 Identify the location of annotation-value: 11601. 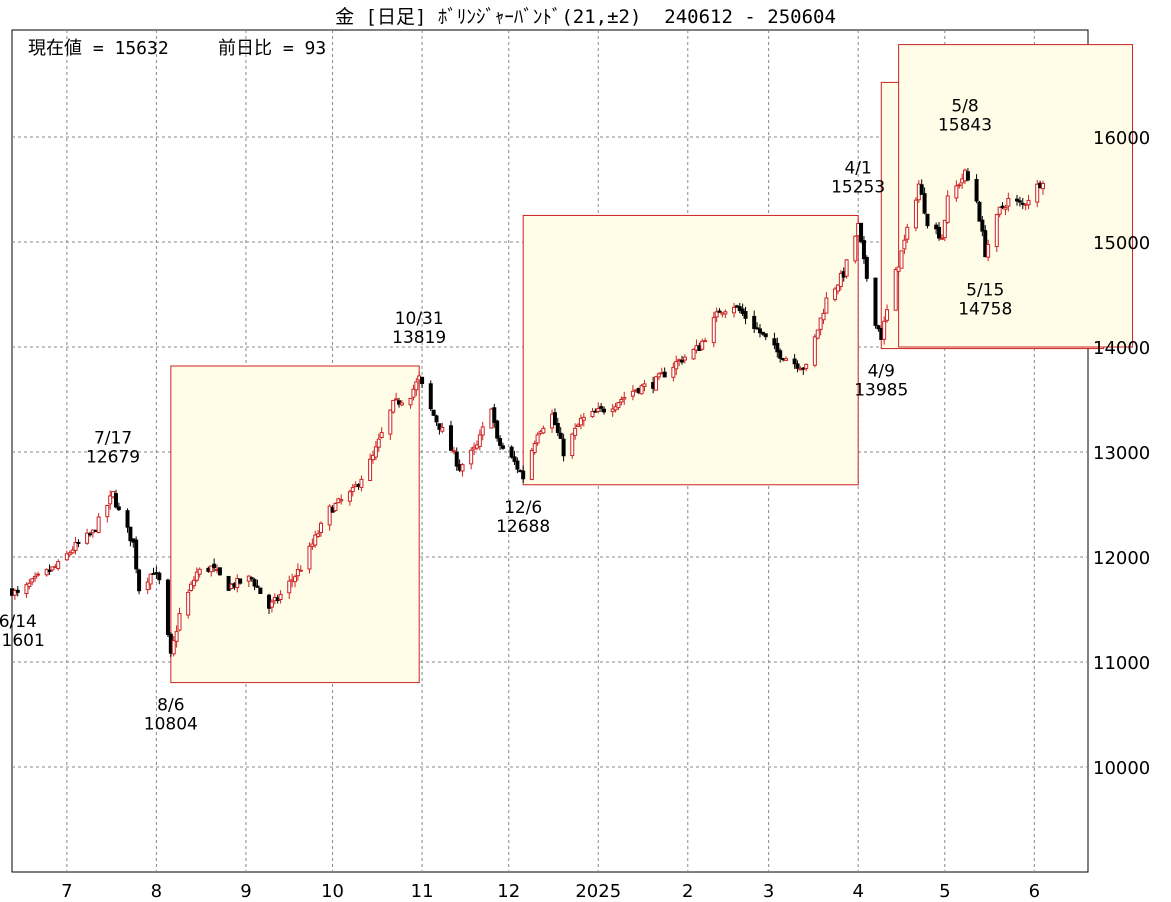
(22, 641).